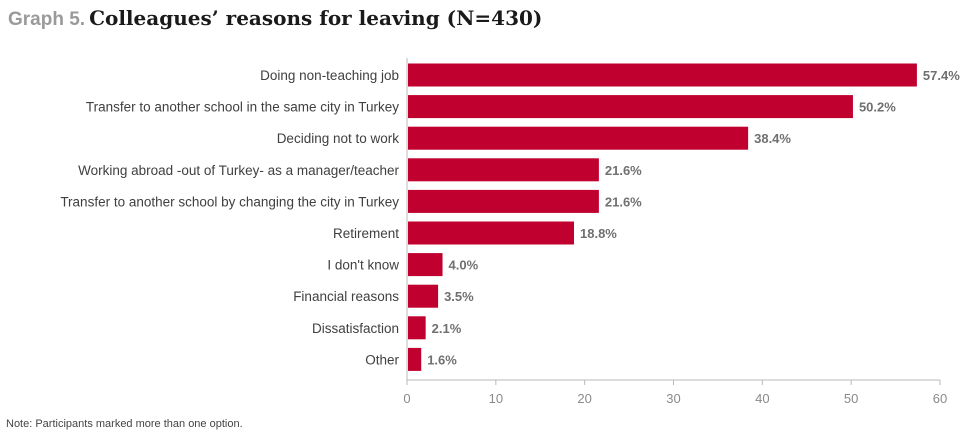 This screenshot has width=972, height=435. What do you see at coordinates (877, 107) in the screenshot?
I see `data-label: 50.2%` at bounding box center [877, 107].